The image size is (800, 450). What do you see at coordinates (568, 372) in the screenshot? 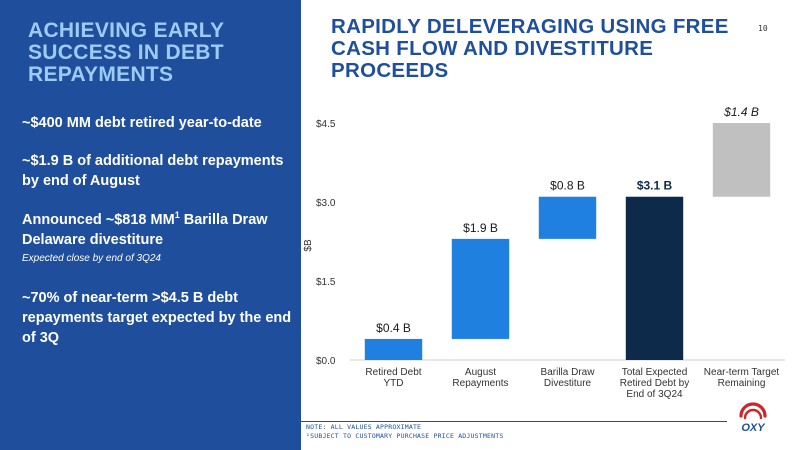
I see `x-tick-label: Barilla Draw` at bounding box center [568, 372].